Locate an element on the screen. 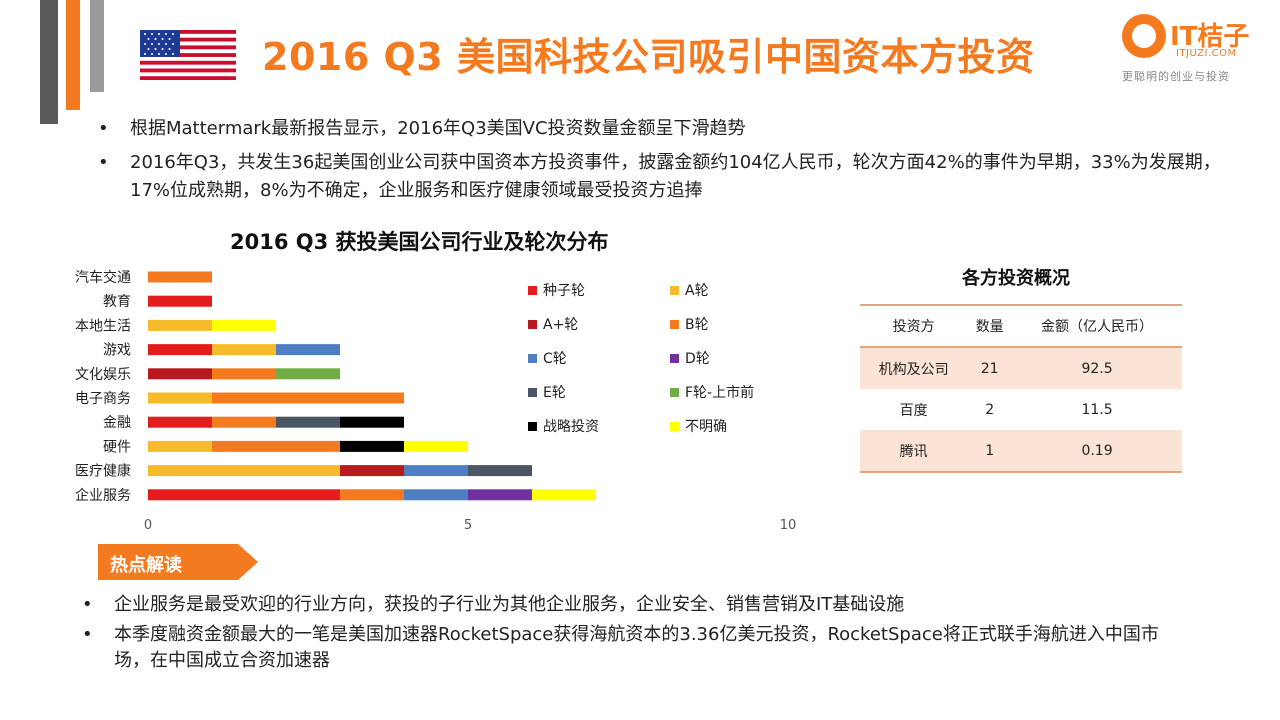 The image size is (1280, 720). legend-label: 种子轮 is located at coordinates (564, 291).